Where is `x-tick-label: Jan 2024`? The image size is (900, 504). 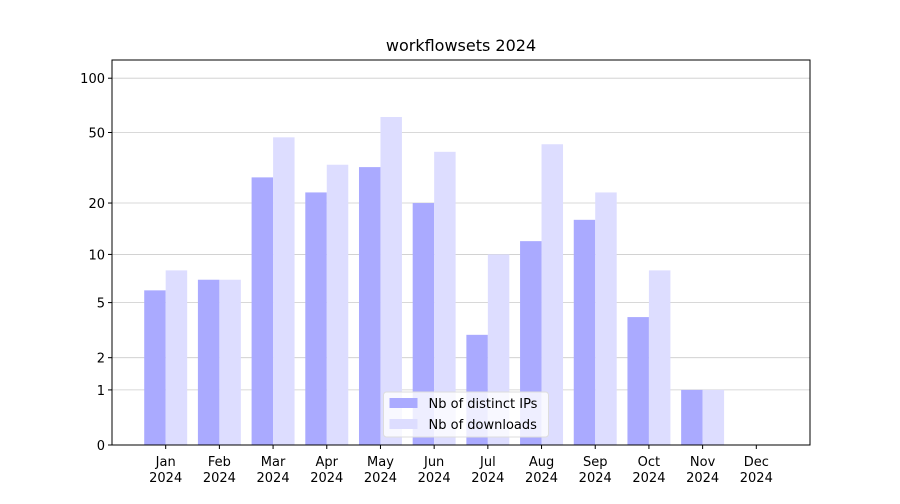 x-tick-label: Jan 2024 is located at coordinates (165, 470).